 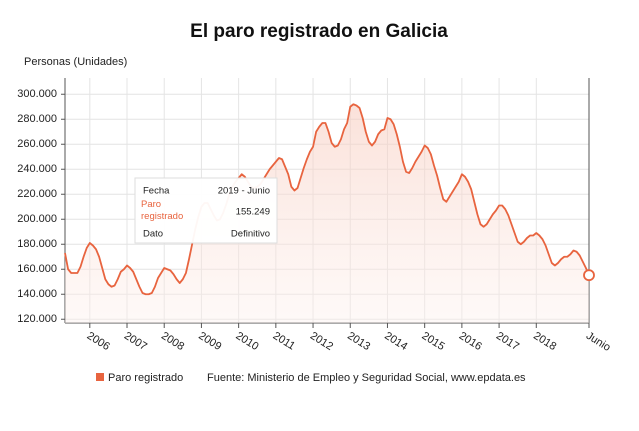 I want to click on tooltip-box, so click(x=206, y=210).